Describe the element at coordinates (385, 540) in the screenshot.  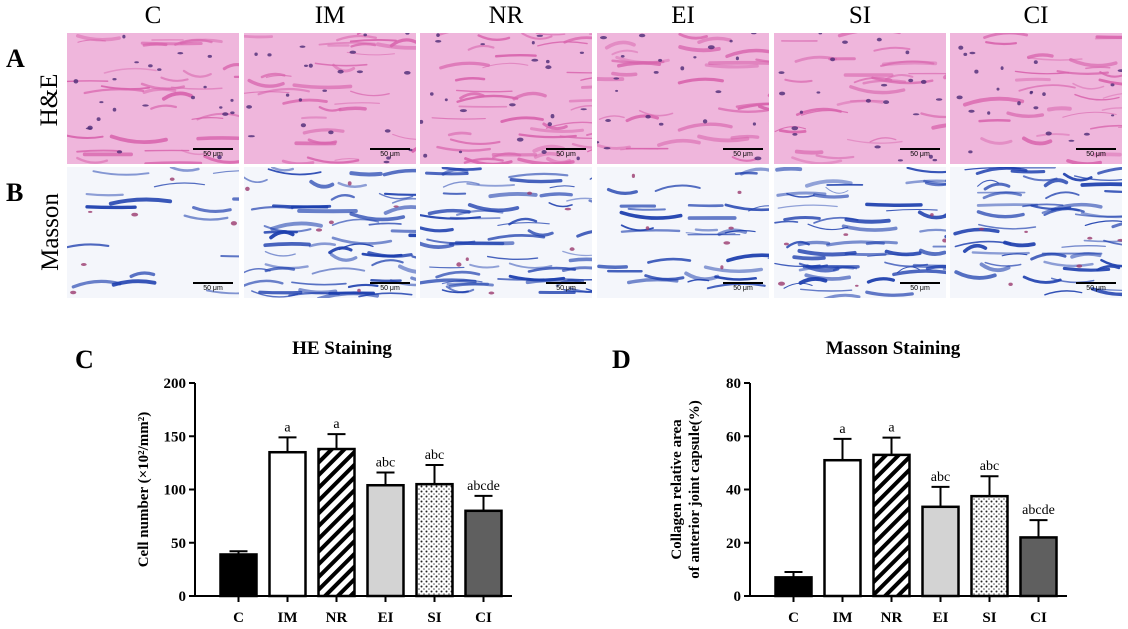
I see `chart-c-bar-ei` at that location.